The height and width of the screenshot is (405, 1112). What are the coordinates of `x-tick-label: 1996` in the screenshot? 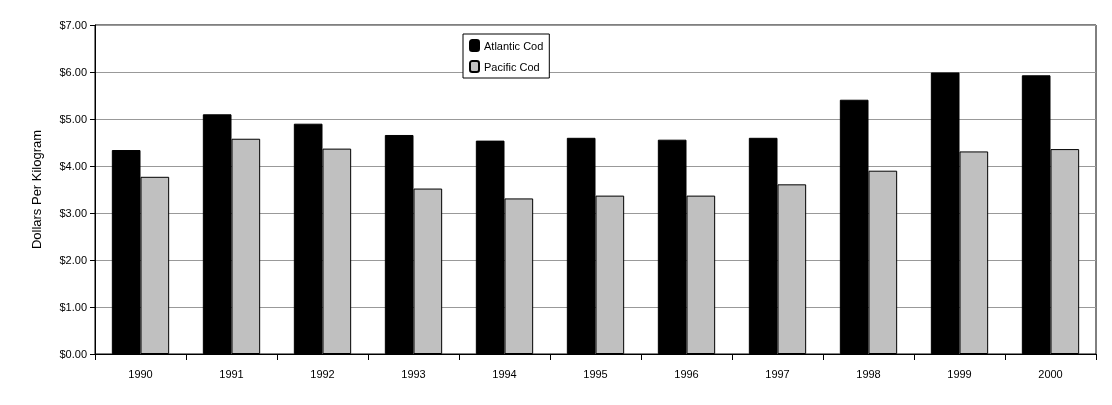 It's located at (686, 373).